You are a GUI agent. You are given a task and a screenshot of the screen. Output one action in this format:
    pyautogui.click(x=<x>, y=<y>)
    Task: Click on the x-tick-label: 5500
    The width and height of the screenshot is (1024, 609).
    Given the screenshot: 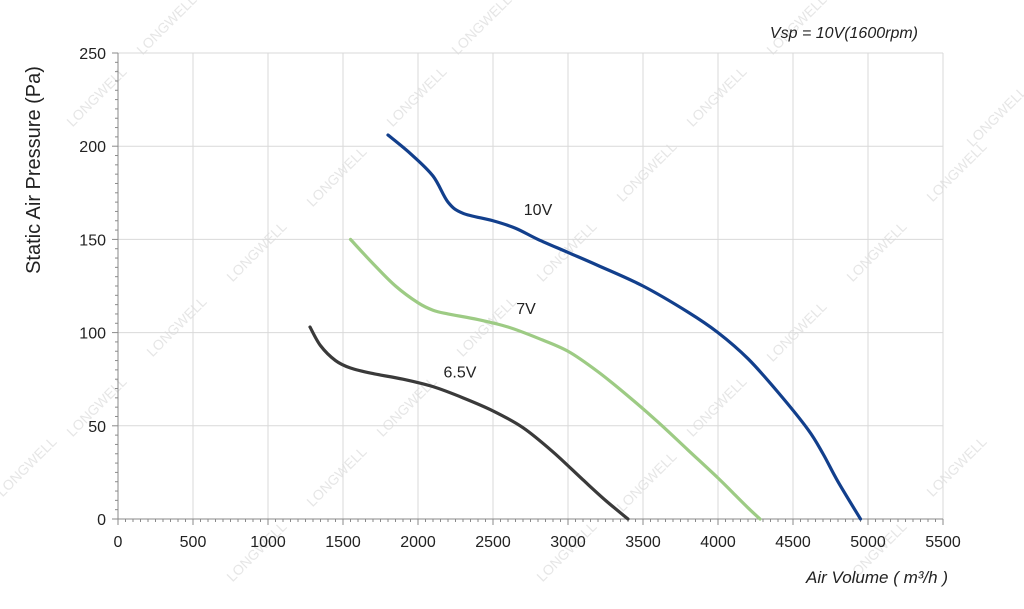 What is the action you would take?
    pyautogui.click(x=943, y=542)
    